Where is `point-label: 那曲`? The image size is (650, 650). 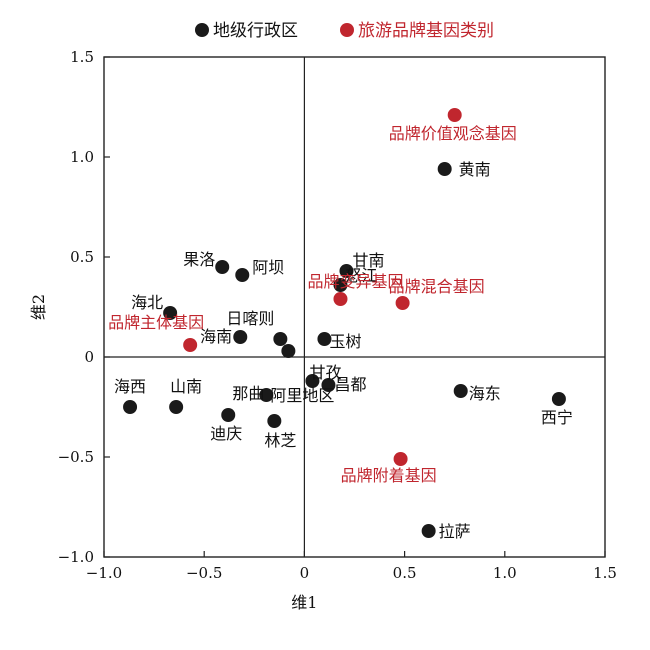 point-label: 那曲 is located at coordinates (248, 393).